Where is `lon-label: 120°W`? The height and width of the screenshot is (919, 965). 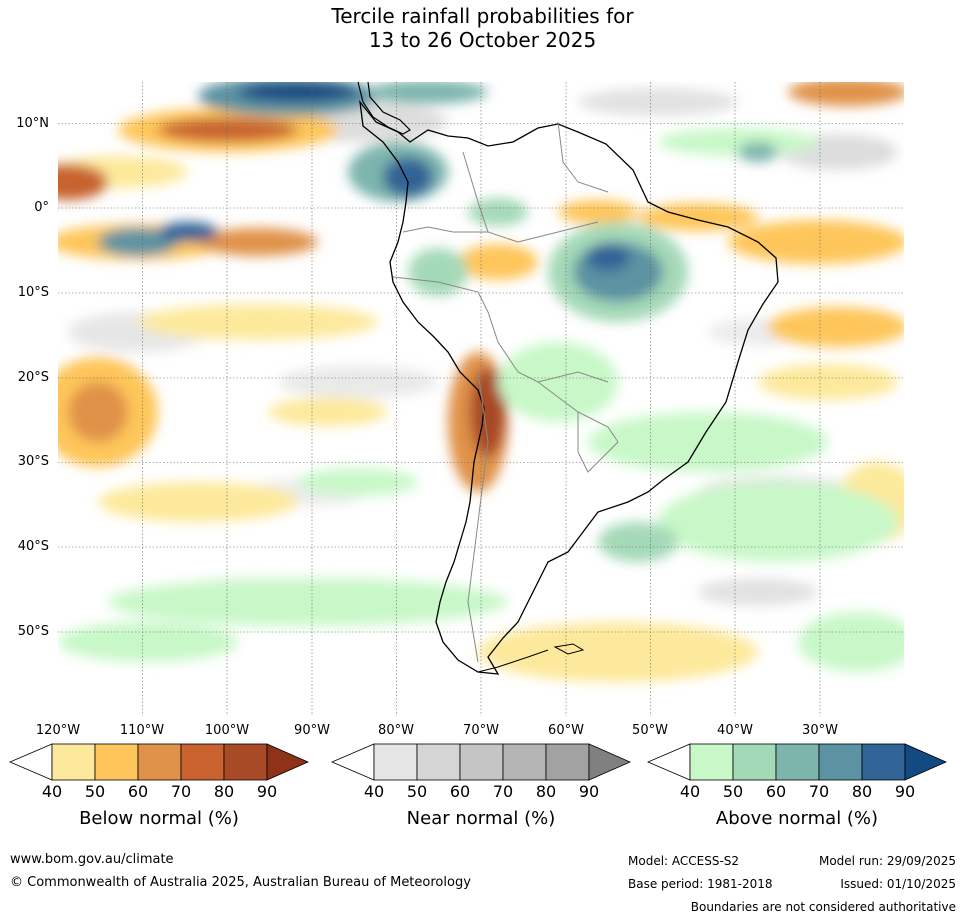 lon-label: 120°W is located at coordinates (58, 730).